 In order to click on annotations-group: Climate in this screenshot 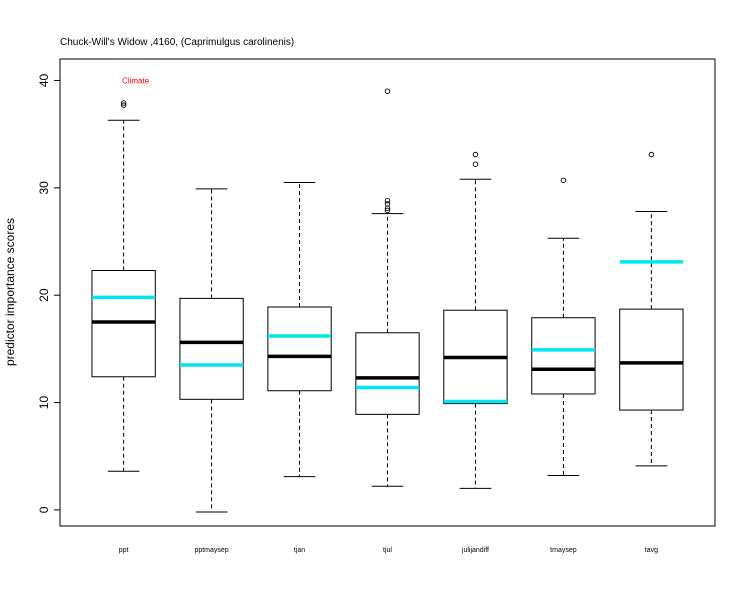, I will do `click(136, 80)`.